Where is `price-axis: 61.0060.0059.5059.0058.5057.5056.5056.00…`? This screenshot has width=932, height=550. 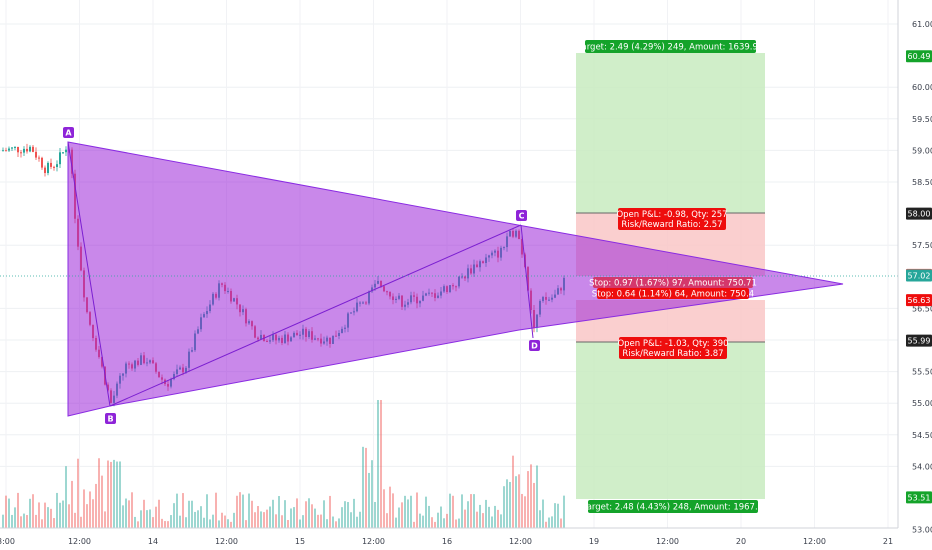 price-axis: 61.0060.0059.5059.0058.5057.5056.5056.00… is located at coordinates (914, 275).